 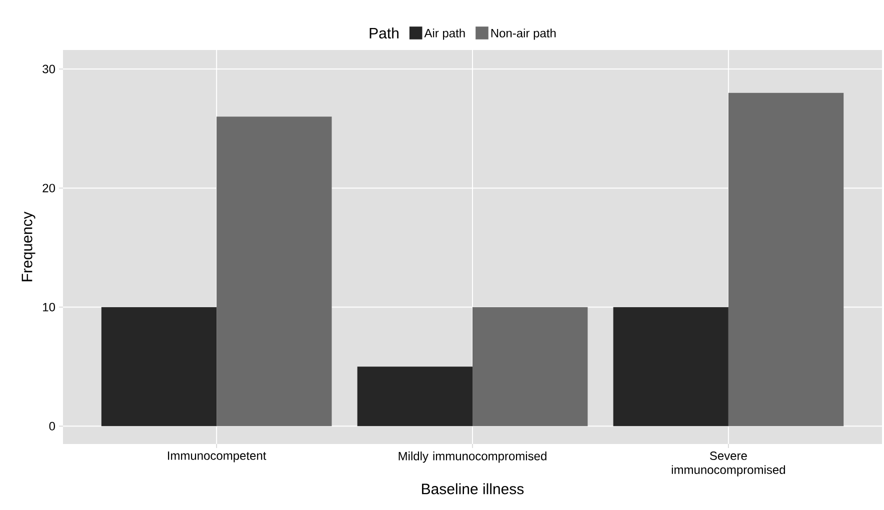 I want to click on x-tick-label: Immunocompetent, so click(x=217, y=457).